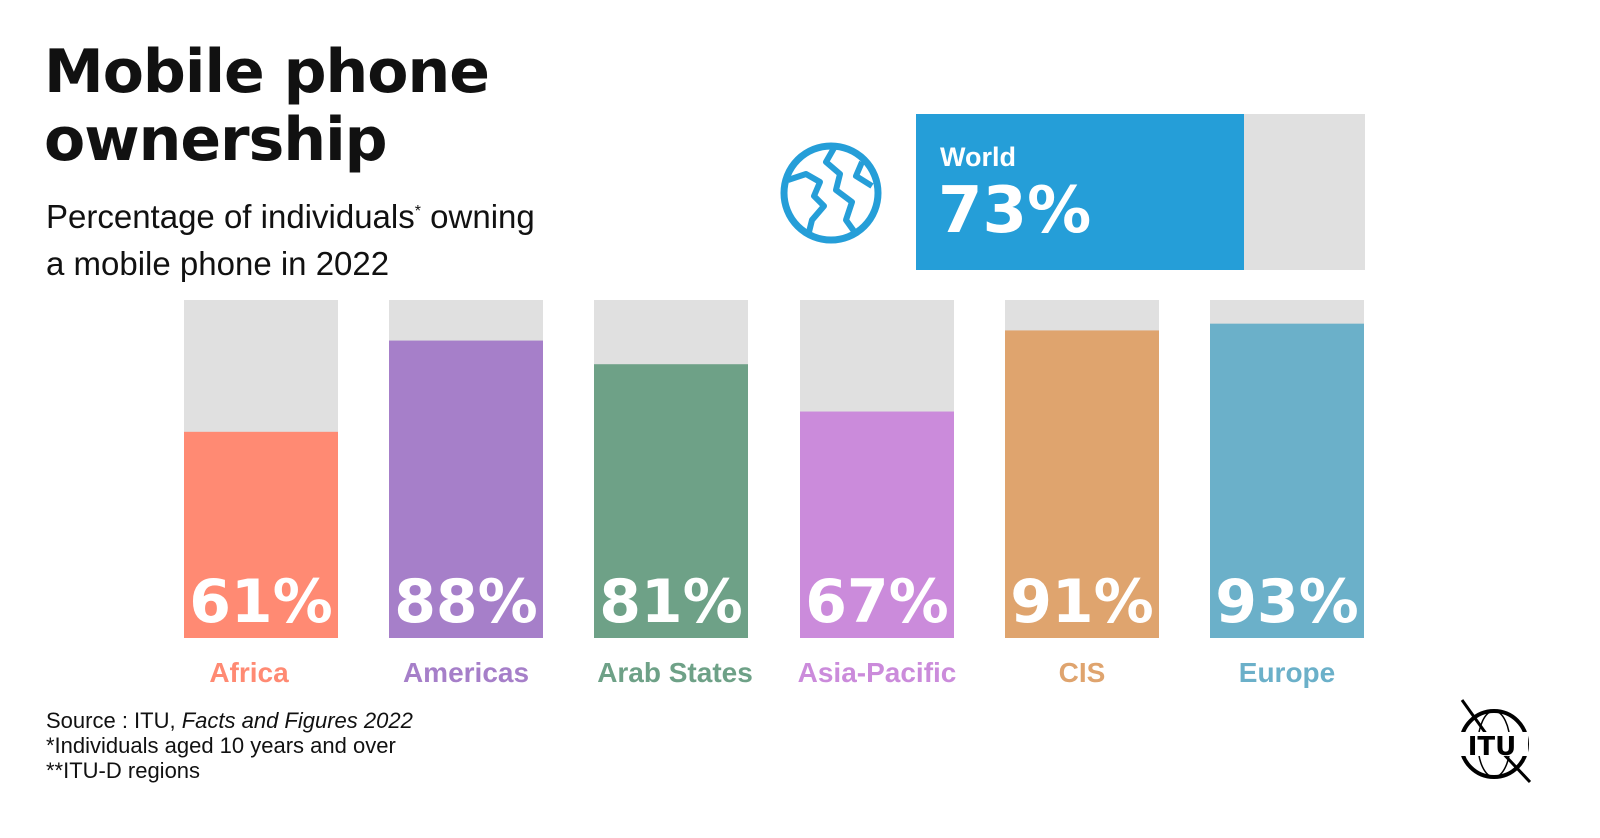 This screenshot has width=1600, height=838. What do you see at coordinates (261, 602) in the screenshot?
I see `data-label-africa: 61%` at bounding box center [261, 602].